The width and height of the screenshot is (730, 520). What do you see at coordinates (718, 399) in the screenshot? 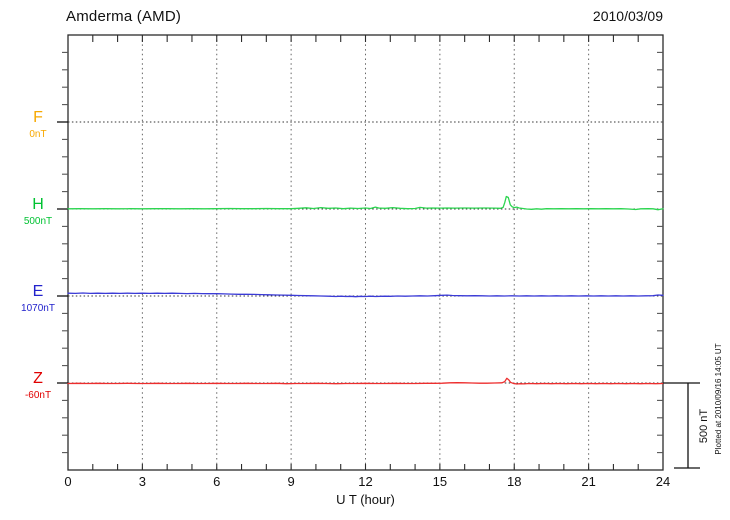
I see `plotted-at-note: Plotted at 2010/09/16 14:05 UT` at bounding box center [718, 399].